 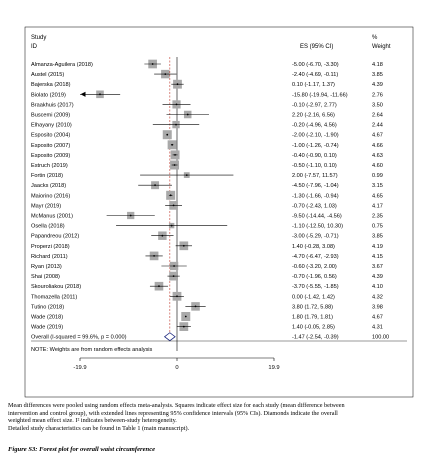 What do you see at coordinates (47, 318) in the screenshot?
I see `study-label: Wade (2018)` at bounding box center [47, 318].